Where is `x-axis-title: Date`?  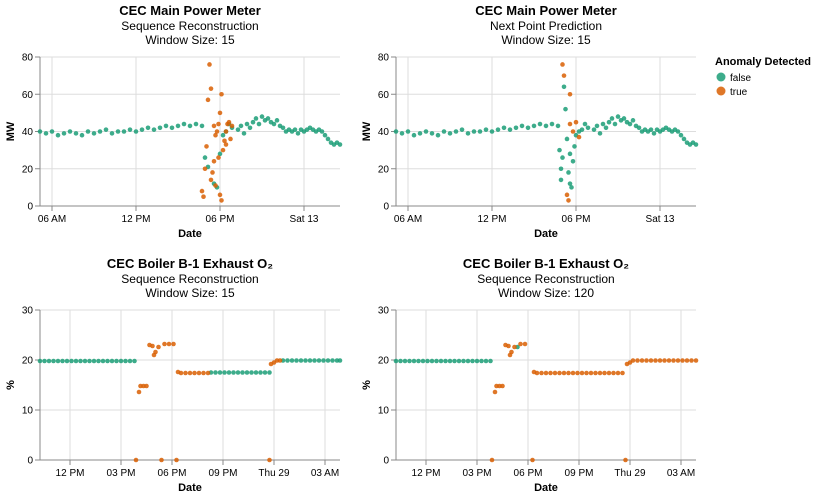
x-axis-title: Date is located at coordinates (546, 234).